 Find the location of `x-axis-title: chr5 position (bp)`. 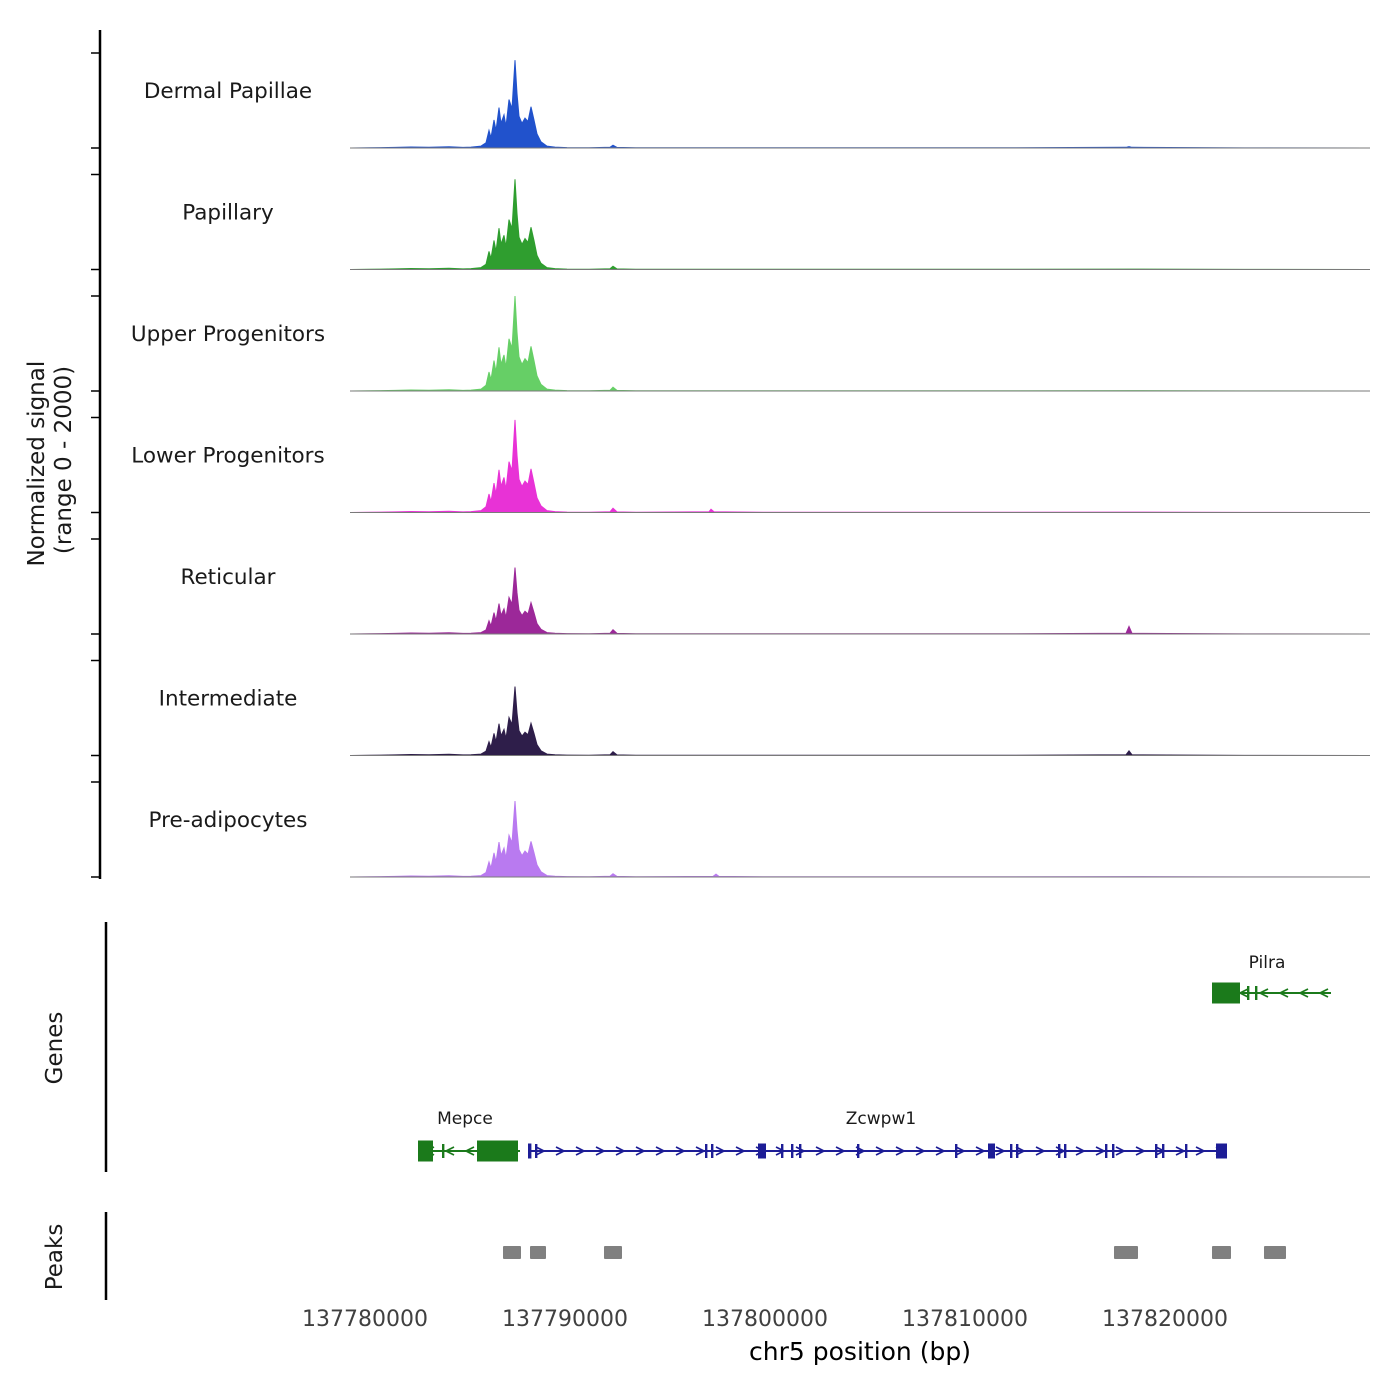

x-axis-title: chr5 position (bp) is located at coordinates (860, 1351).